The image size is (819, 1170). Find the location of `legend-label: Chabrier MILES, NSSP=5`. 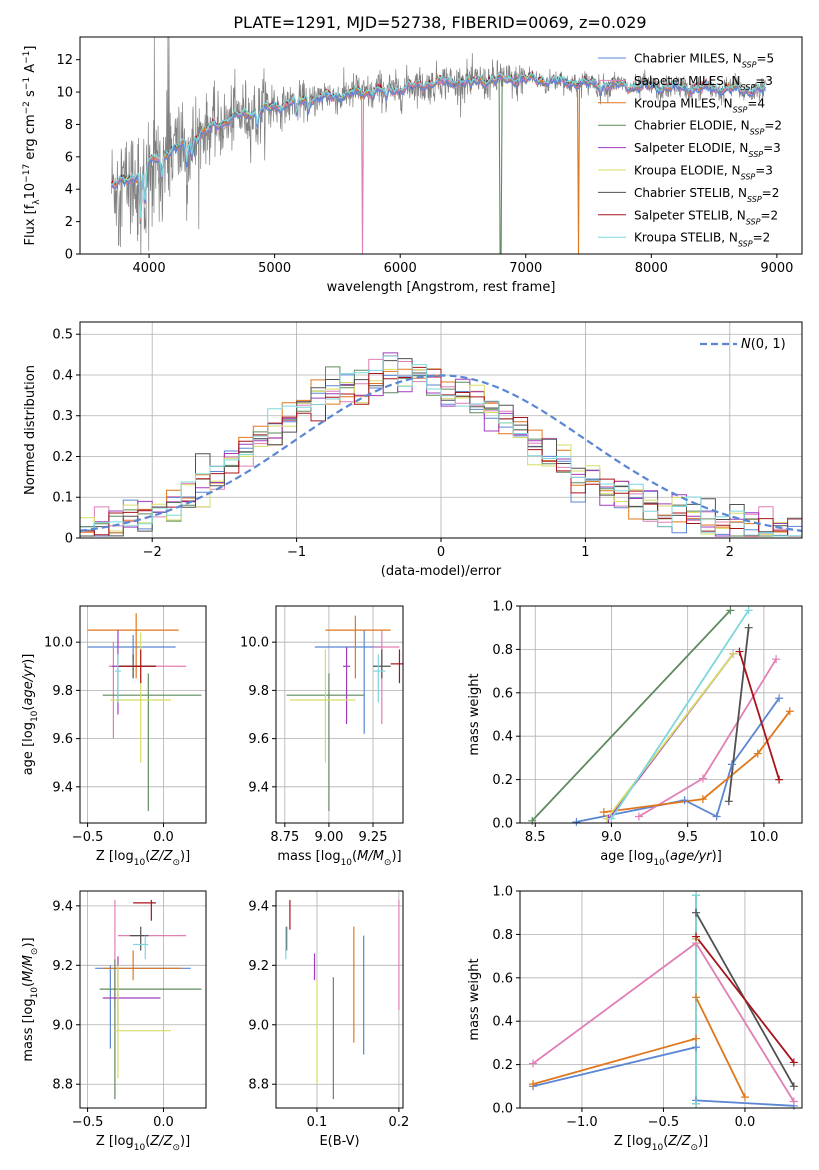

legend-label: Chabrier MILES, NSSP=5 is located at coordinates (704, 61).